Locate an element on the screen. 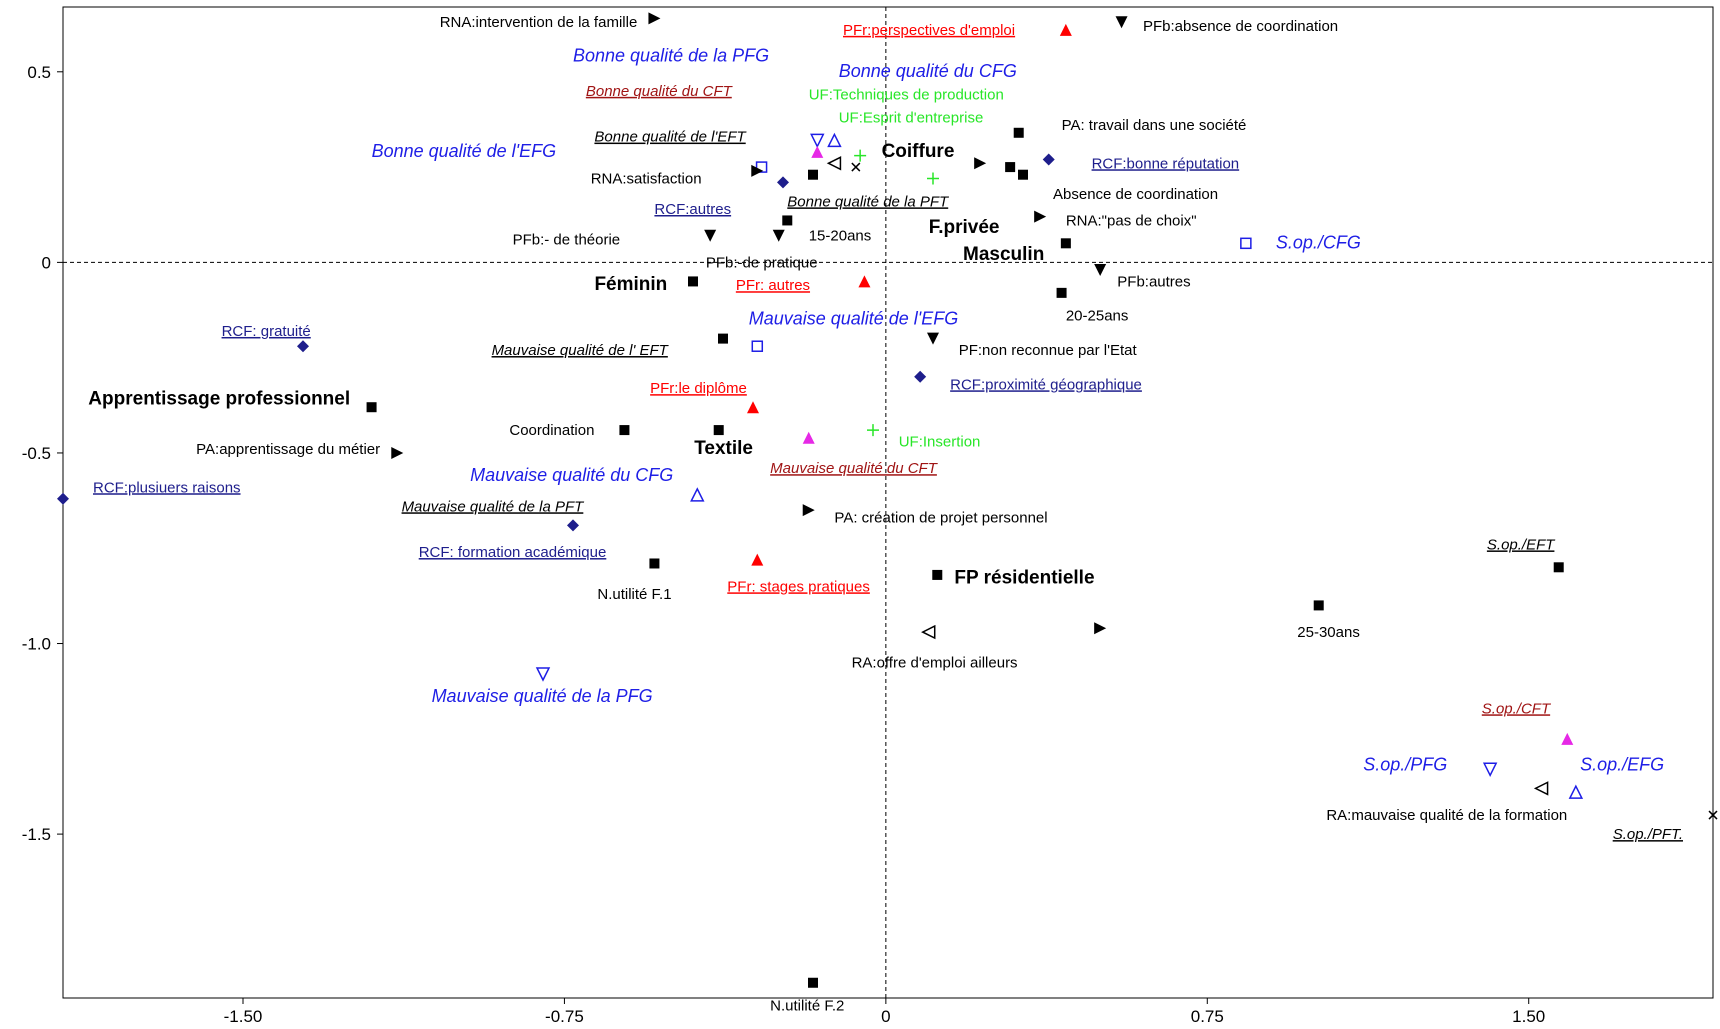 The height and width of the screenshot is (1029, 1720). point-label: Mauvaise qualité de la PFG is located at coordinates (542, 696).